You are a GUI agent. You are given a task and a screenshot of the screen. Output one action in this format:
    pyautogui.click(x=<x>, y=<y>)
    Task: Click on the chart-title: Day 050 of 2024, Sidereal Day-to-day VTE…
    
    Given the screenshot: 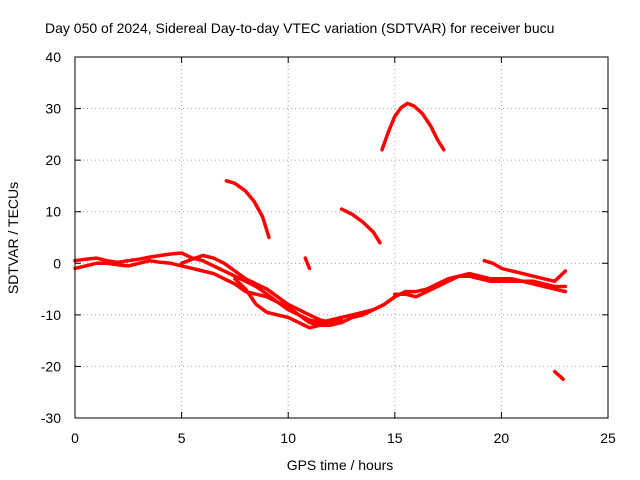 What is the action you would take?
    pyautogui.click(x=299, y=28)
    